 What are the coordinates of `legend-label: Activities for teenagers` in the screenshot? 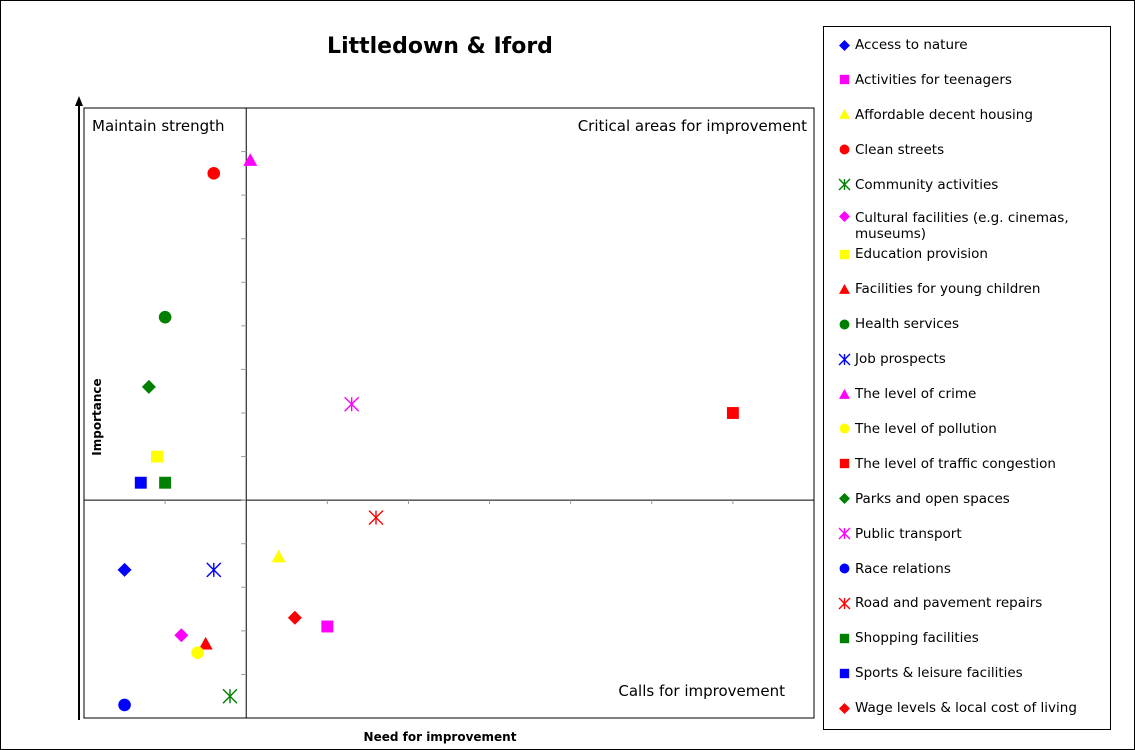 It's located at (933, 79).